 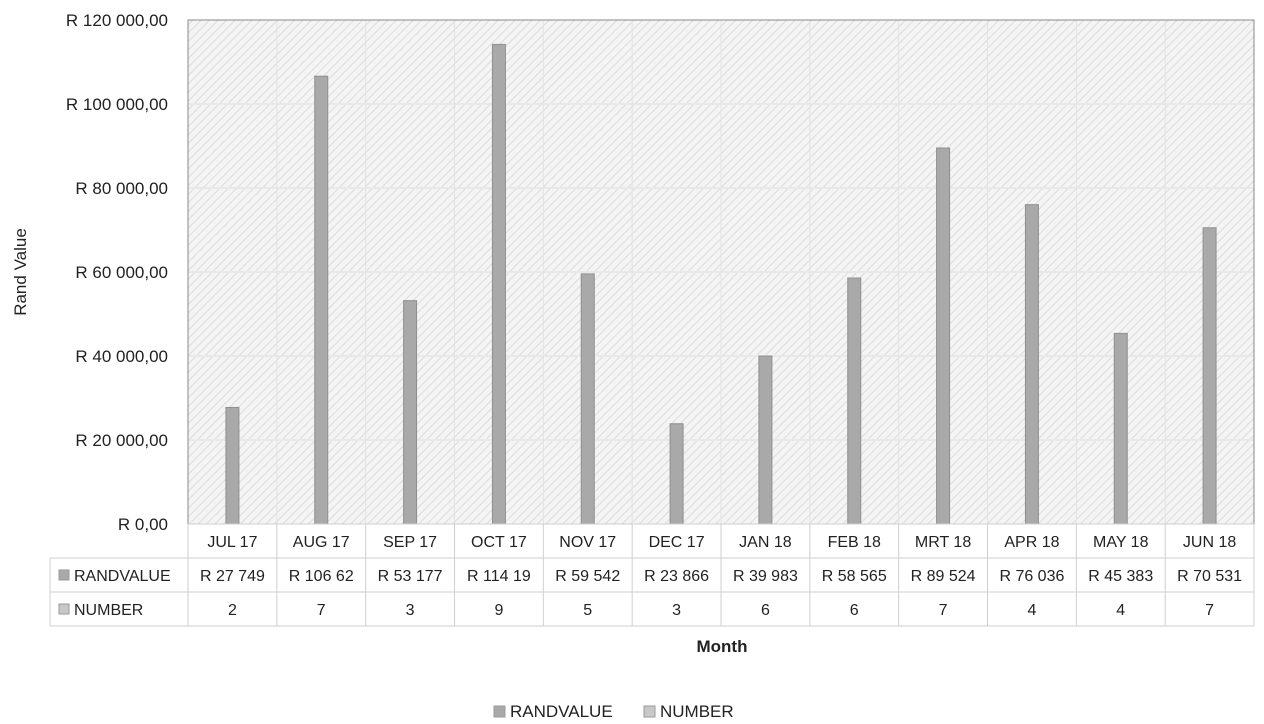 What do you see at coordinates (765, 576) in the screenshot?
I see `table-cell: R 39 983` at bounding box center [765, 576].